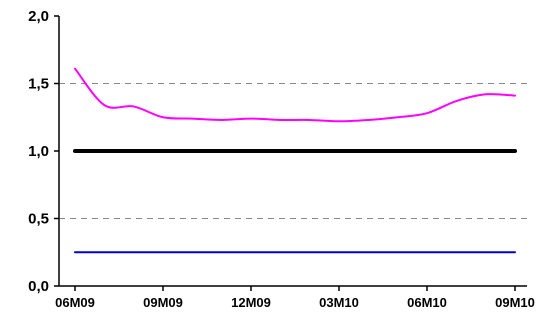  I want to click on x-axis-ticks: 06M09 09M09 12M09 03M10 06M10 09M10, so click(295, 298).